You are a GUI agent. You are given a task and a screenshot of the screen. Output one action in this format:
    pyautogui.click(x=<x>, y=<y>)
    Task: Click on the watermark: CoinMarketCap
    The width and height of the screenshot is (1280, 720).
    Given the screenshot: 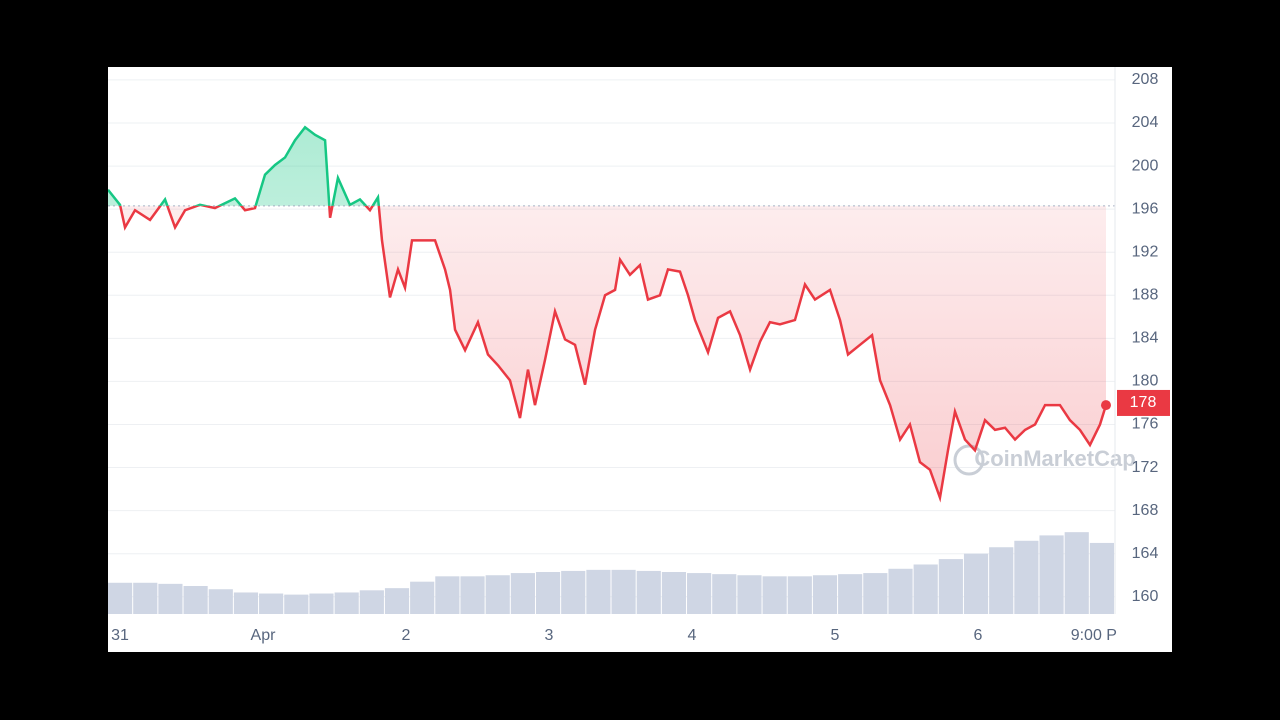 What is the action you would take?
    pyautogui.click(x=1054, y=458)
    